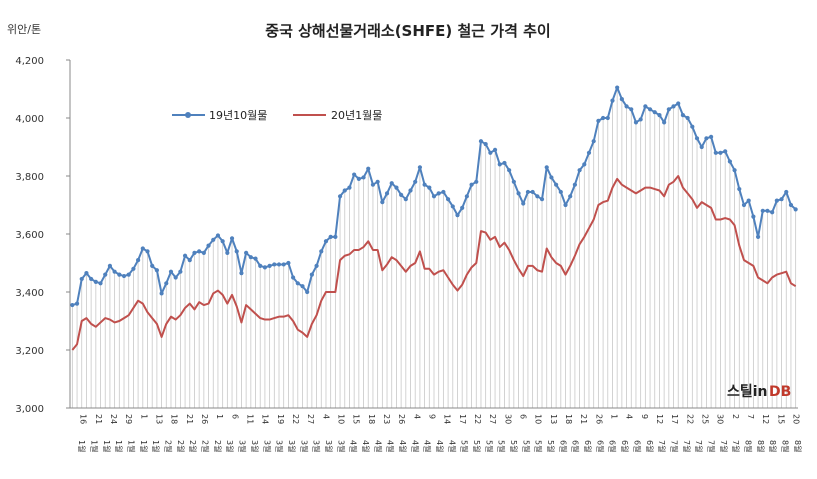 This screenshot has width=817, height=479. What do you see at coordinates (189, 419) in the screenshot?
I see `x-tick-day: 21` at bounding box center [189, 419].